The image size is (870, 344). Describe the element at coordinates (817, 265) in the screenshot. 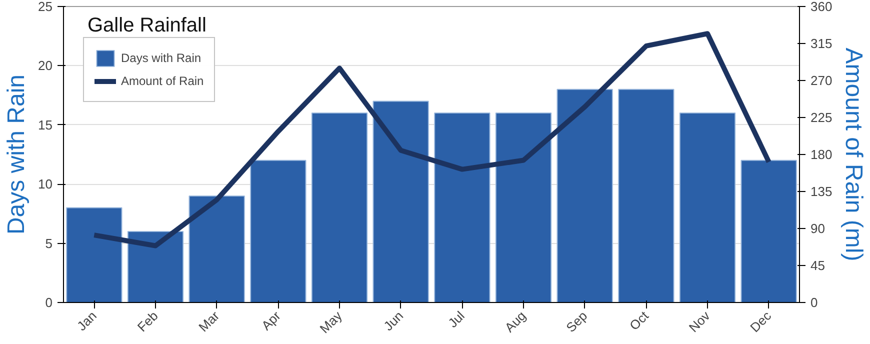

I see `y2-tick-label: 45` at that location.